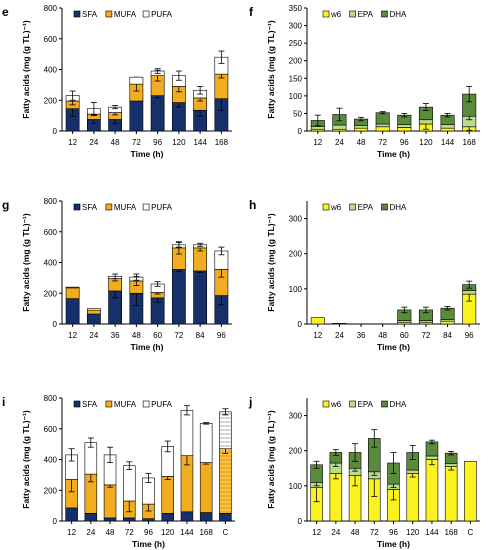  What do you see at coordinates (51, 263) in the screenshot?
I see `y-tick-label: 400` at bounding box center [51, 263].